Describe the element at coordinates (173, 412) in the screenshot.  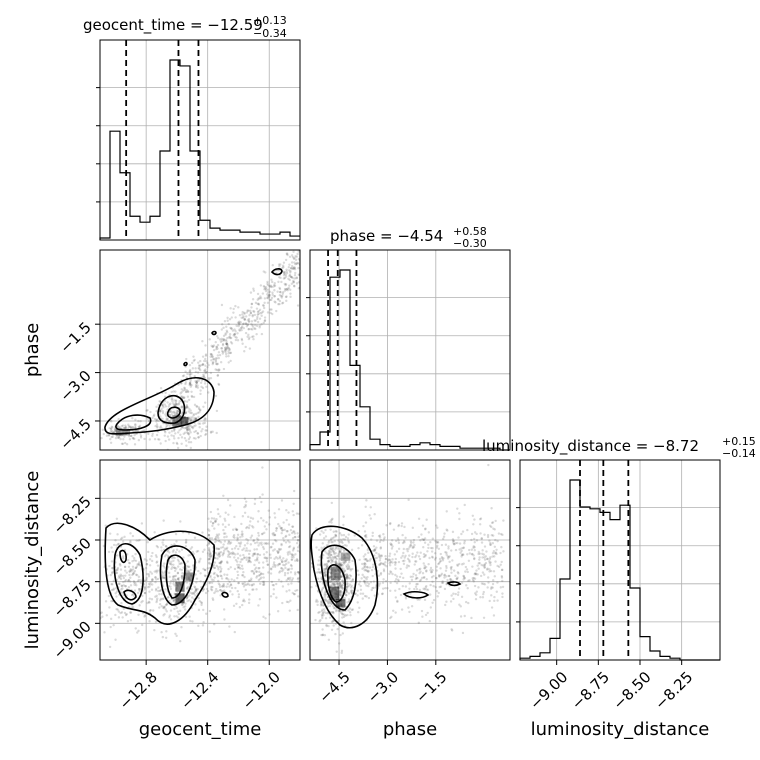
I see `contour-line` at that location.